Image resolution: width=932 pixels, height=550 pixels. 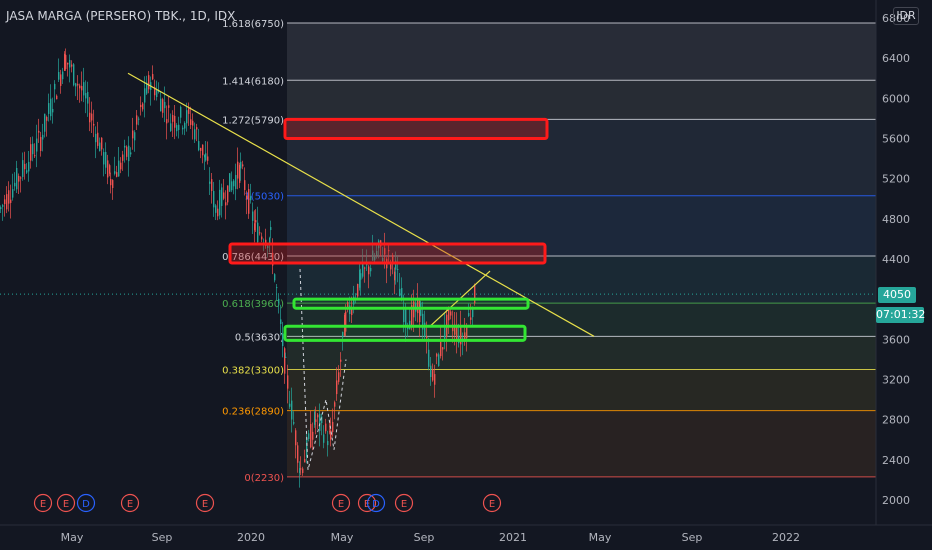 I want to click on price-axis-tick: 3600, so click(x=896, y=339).